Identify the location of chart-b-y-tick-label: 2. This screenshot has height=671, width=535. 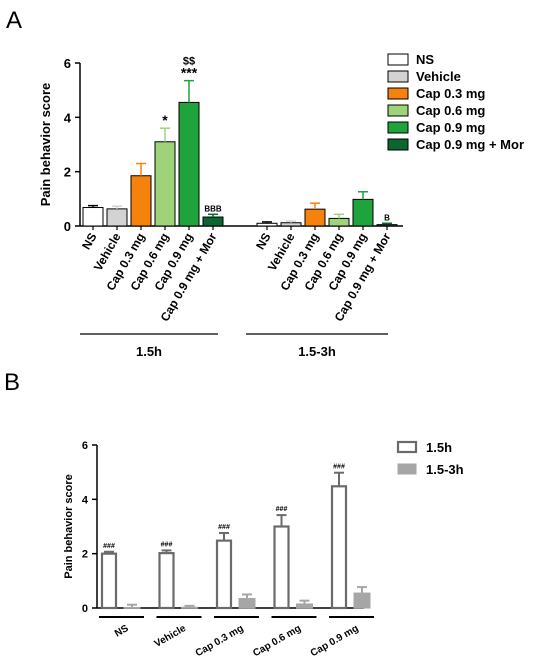
(85, 555).